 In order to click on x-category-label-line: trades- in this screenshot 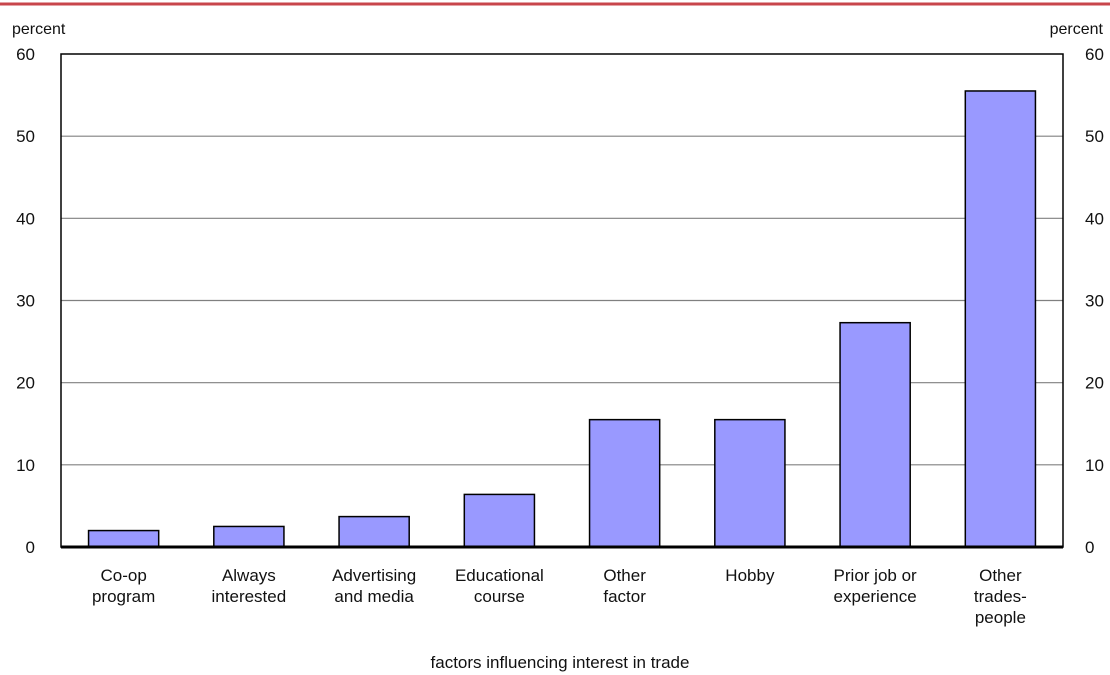, I will do `click(1000, 596)`.